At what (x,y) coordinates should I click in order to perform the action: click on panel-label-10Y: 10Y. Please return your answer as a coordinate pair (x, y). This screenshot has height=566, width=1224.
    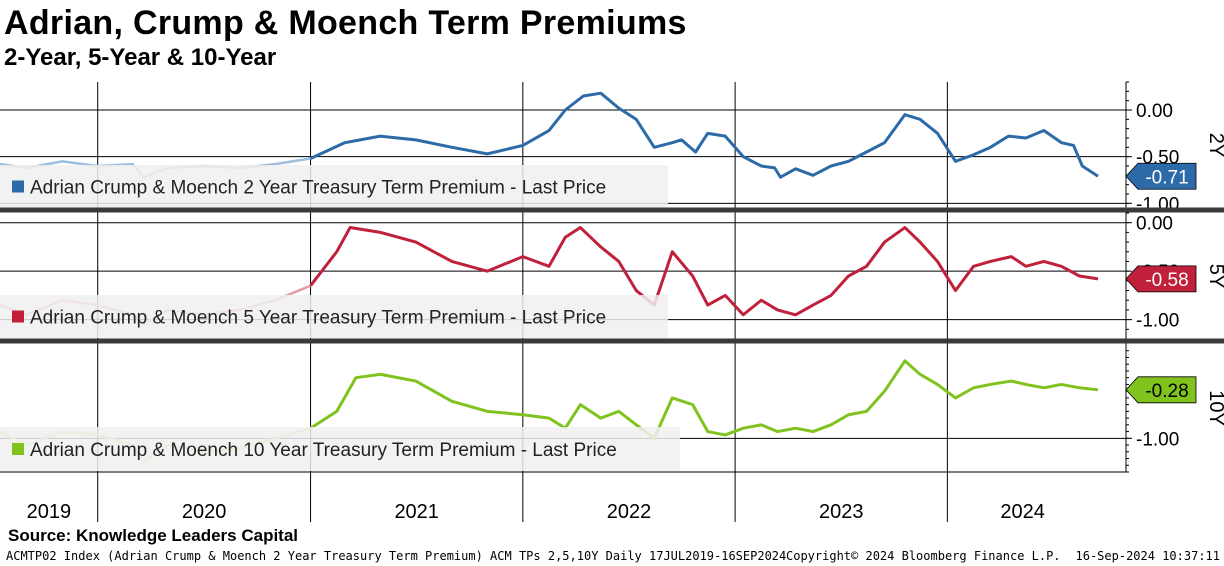
    Looking at the image, I should click on (1214, 408).